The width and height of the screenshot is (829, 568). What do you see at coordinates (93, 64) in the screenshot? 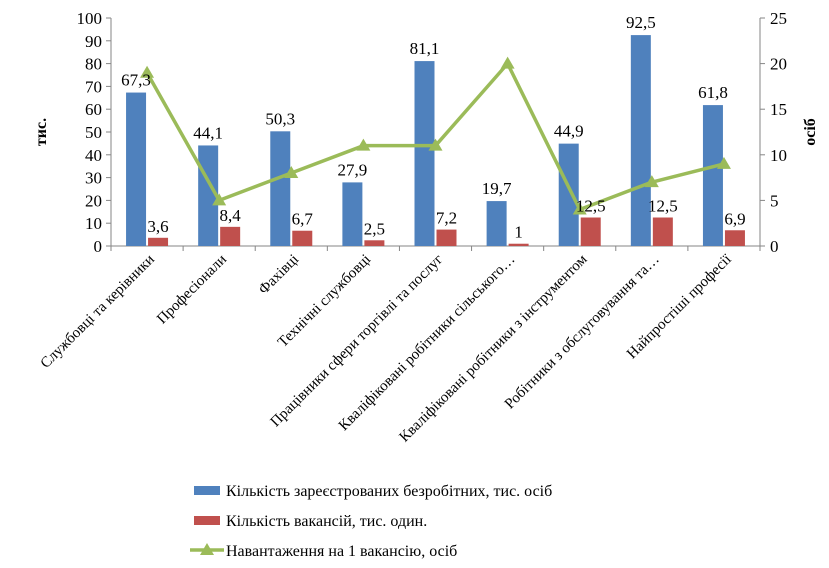
I see `y-tick-label: 80` at bounding box center [93, 64].